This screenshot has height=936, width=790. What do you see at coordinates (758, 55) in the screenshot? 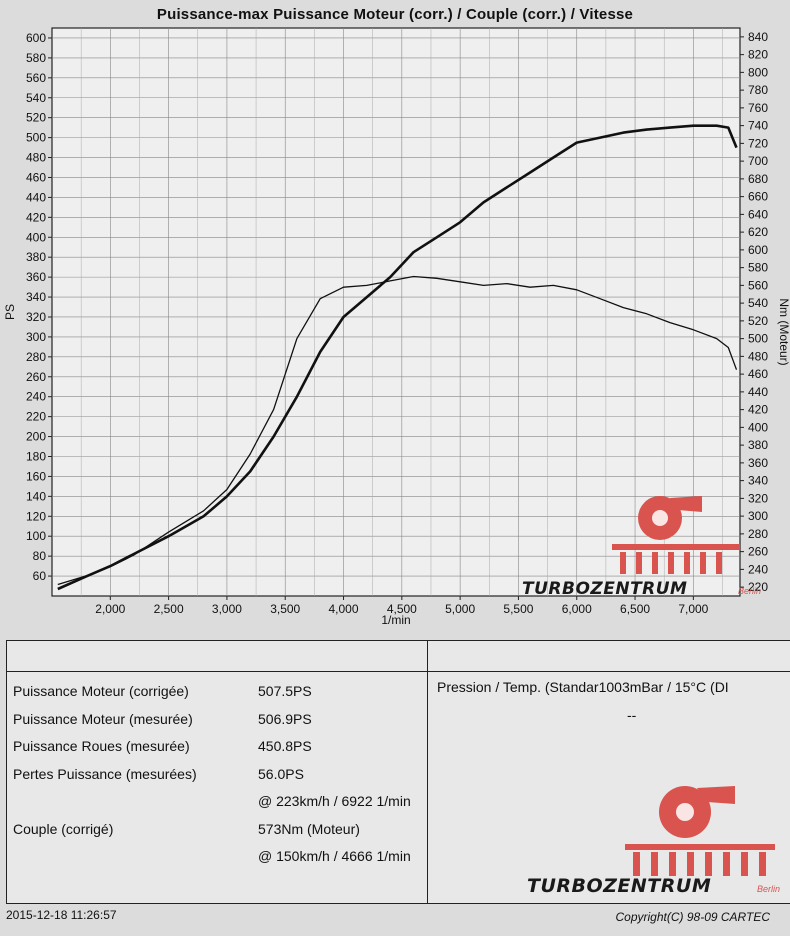
I see `y-right-tick-label: 820` at bounding box center [758, 55].